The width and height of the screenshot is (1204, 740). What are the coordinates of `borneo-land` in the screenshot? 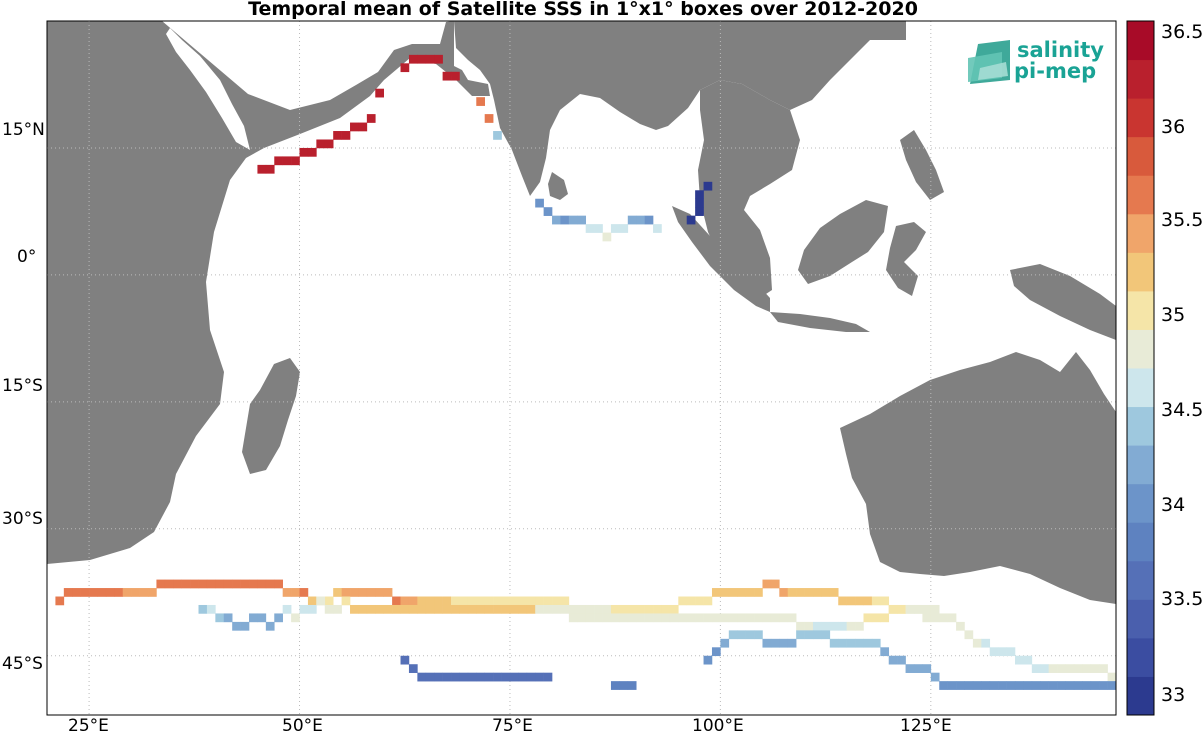 It's located at (843, 242).